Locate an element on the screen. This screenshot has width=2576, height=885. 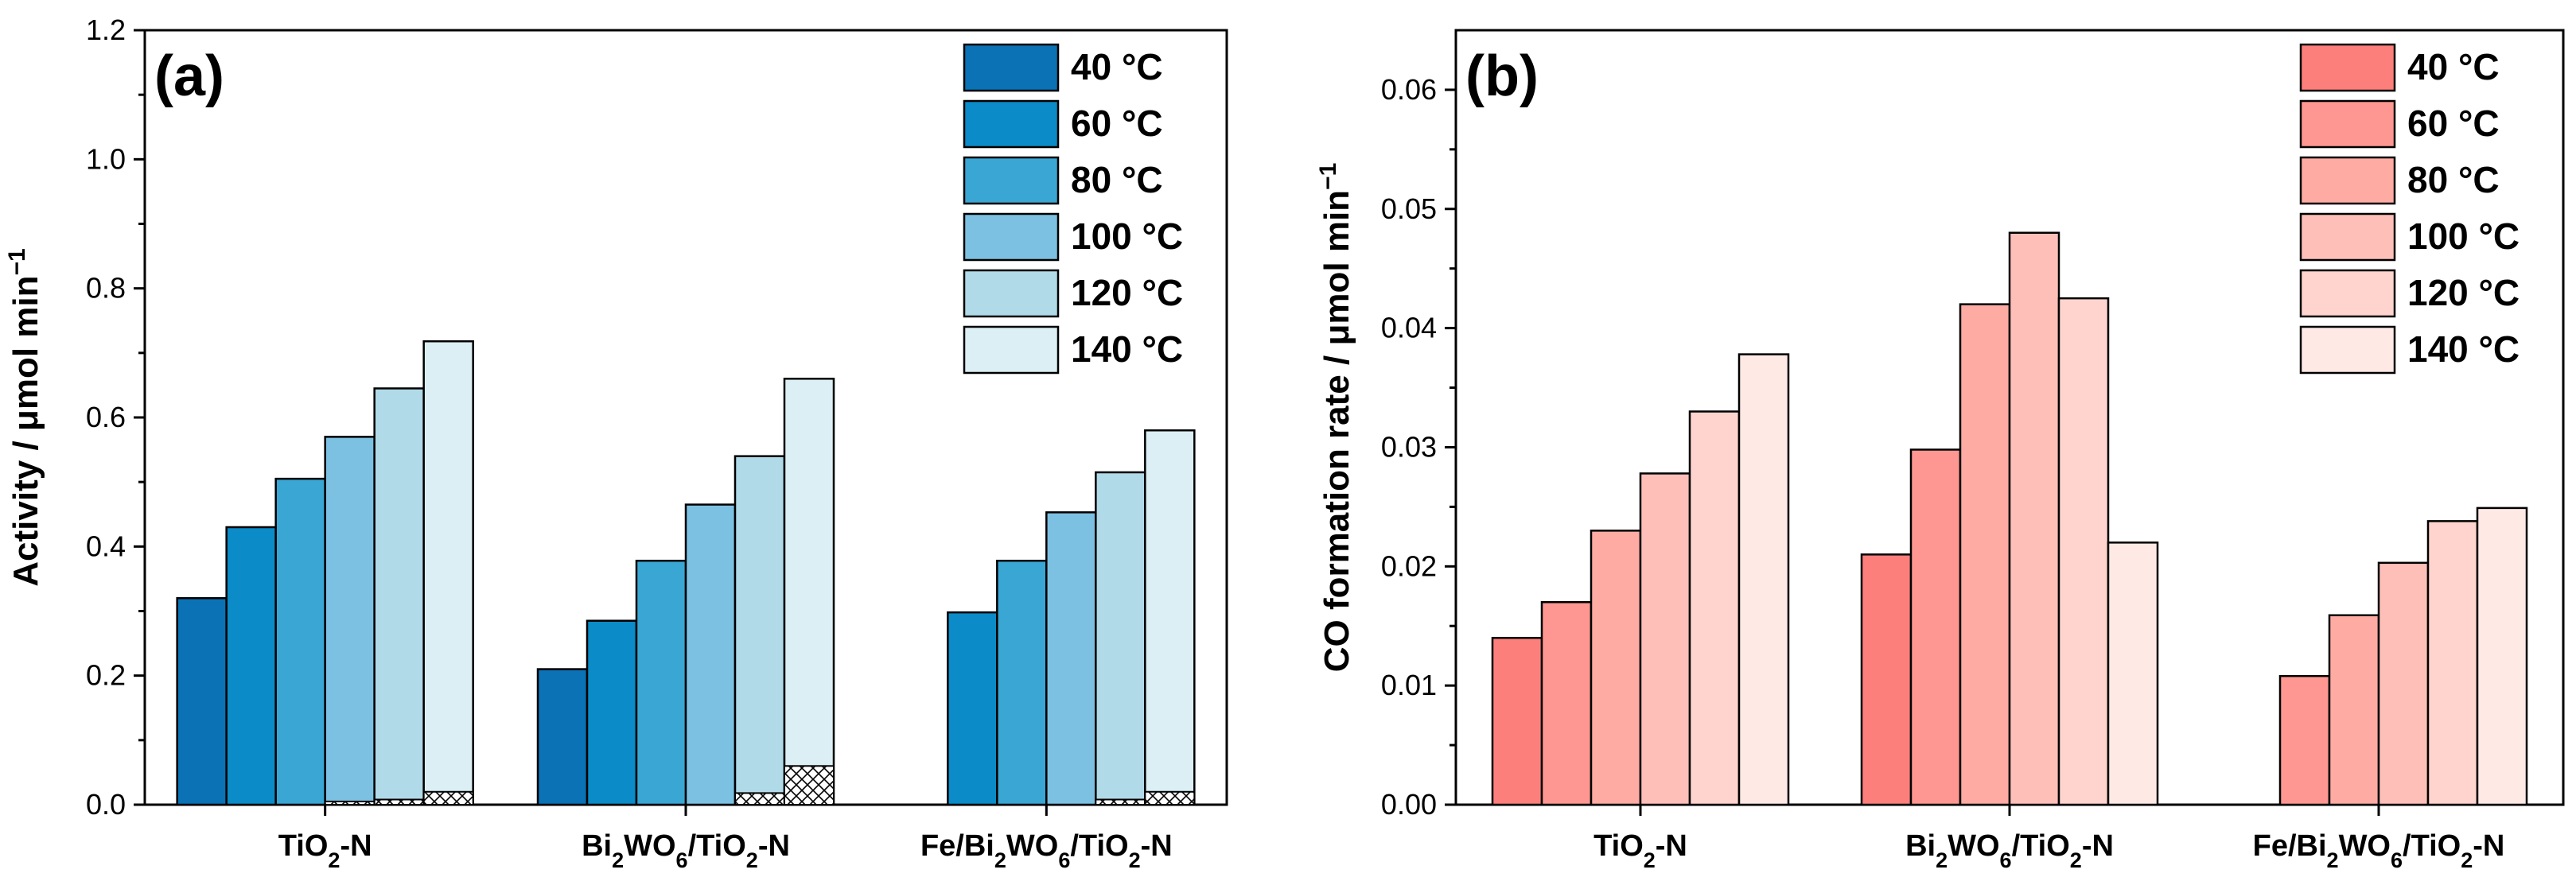
y-tick-label: 0.4 is located at coordinates (106, 546).